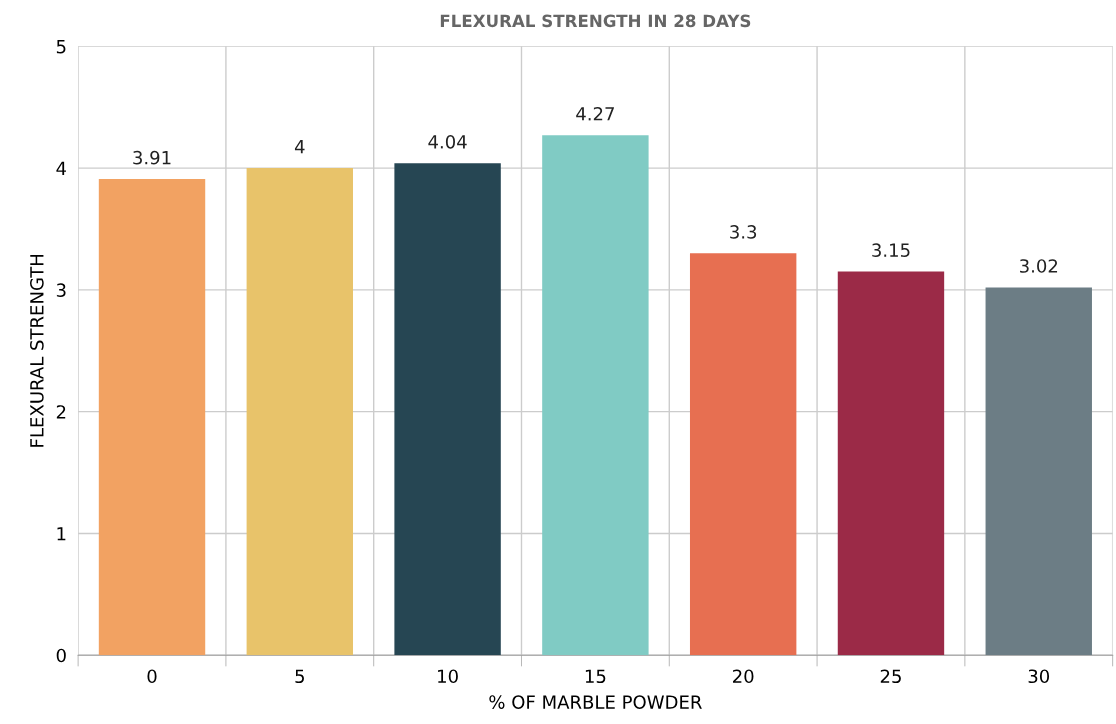  What do you see at coordinates (1039, 676) in the screenshot?
I see `x-tick-label: 30` at bounding box center [1039, 676].